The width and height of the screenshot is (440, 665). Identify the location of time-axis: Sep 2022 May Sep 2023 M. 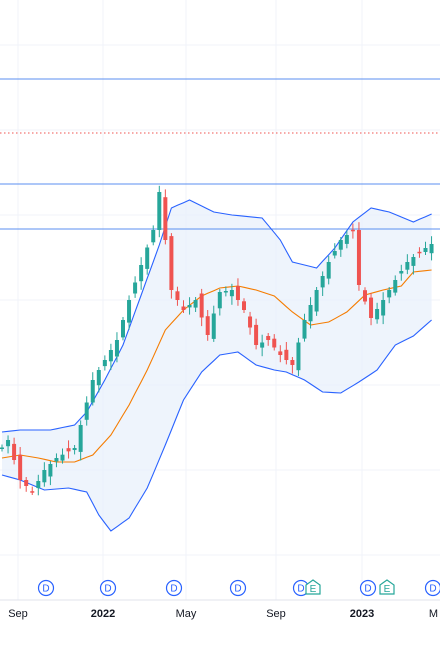
(223, 614).